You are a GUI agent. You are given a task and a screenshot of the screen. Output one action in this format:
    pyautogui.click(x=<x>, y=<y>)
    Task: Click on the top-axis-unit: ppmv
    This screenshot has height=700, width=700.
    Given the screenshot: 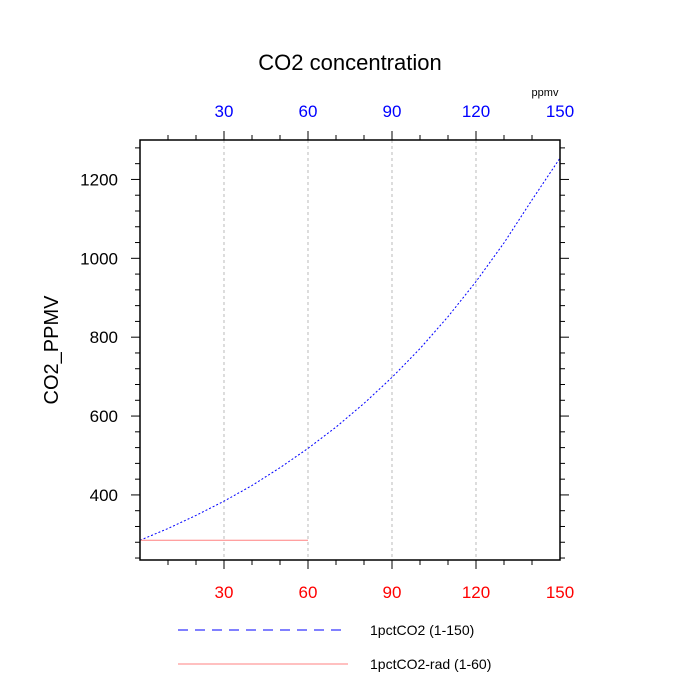 What is the action you would take?
    pyautogui.click(x=545, y=93)
    